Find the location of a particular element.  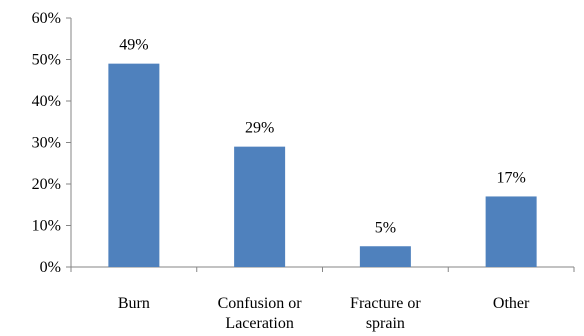

y-tick-label: 40% is located at coordinates (46, 101).